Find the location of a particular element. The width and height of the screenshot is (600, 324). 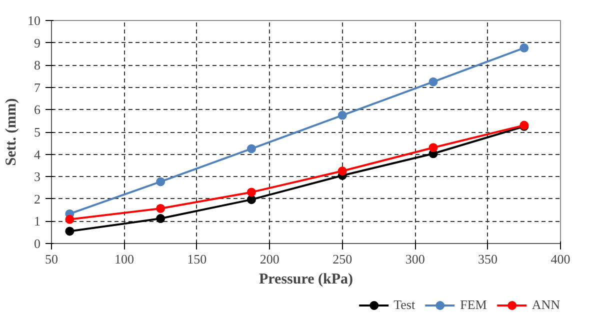

x-tick-label: 200 is located at coordinates (270, 259).